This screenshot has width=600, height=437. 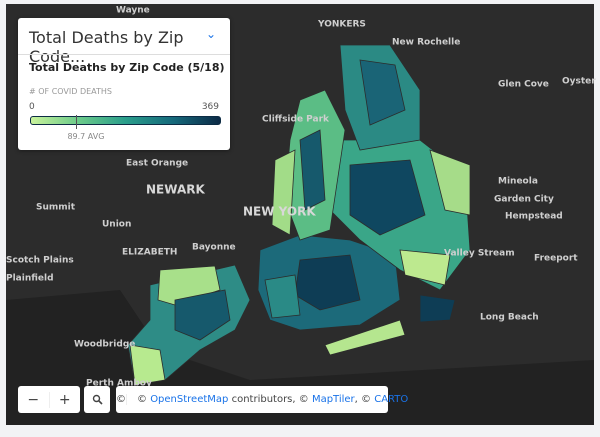 I want to click on place-label: Bayonne, so click(x=214, y=248).